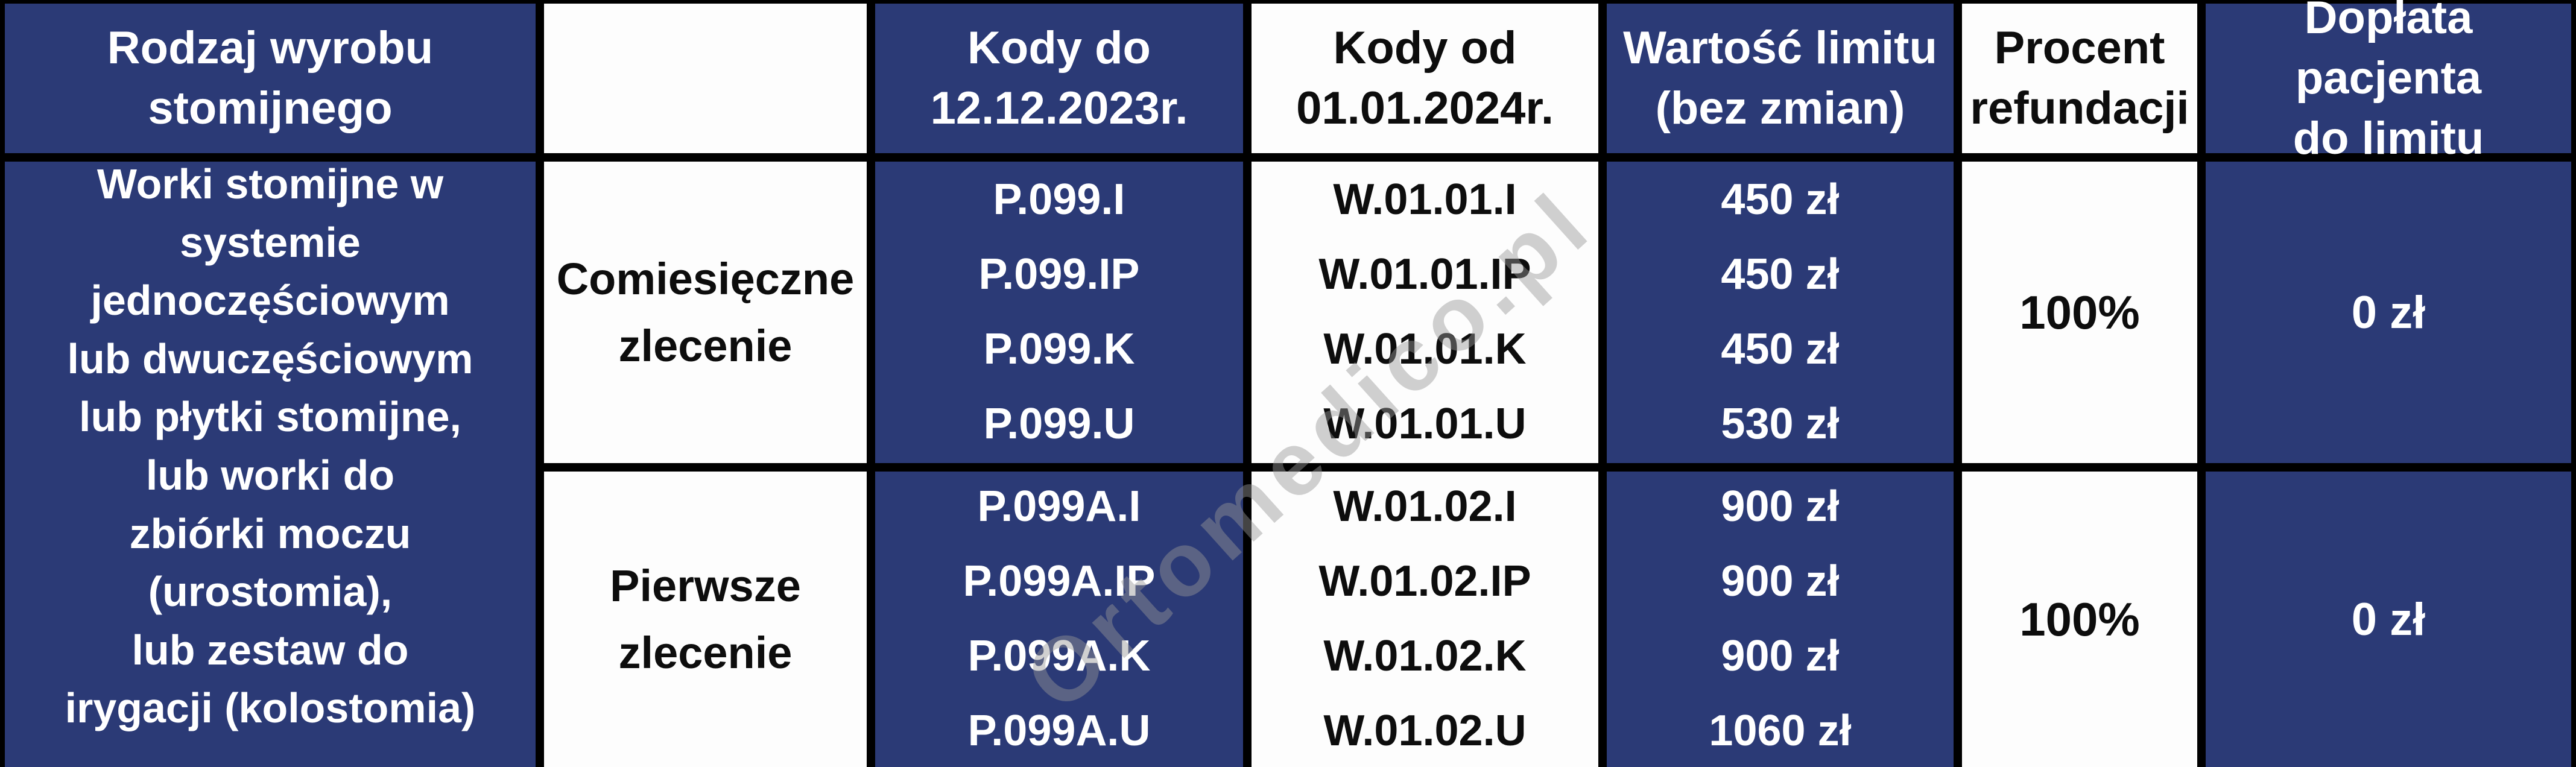  What do you see at coordinates (270, 78) in the screenshot?
I see `header-product-type: Rodzaj wyrobu stomijnego` at bounding box center [270, 78].